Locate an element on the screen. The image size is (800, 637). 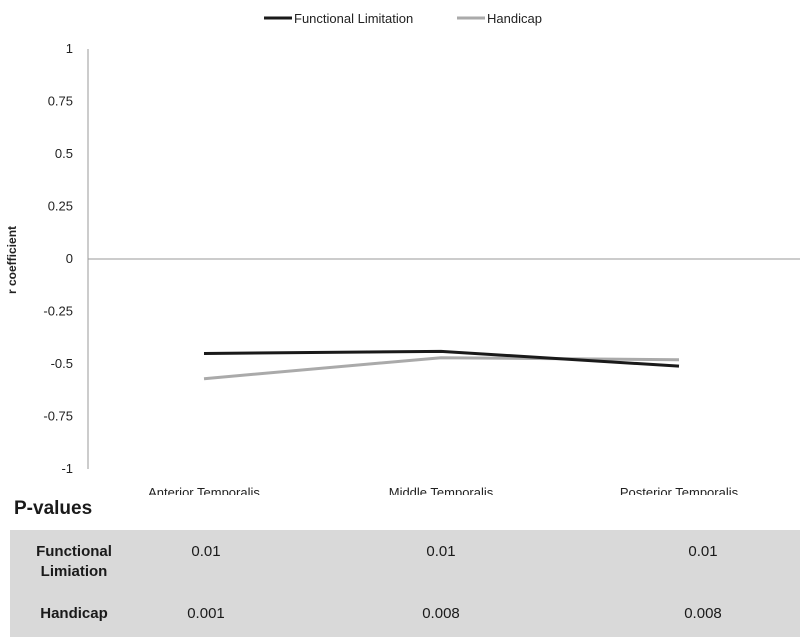
x-tick-label: Middle Temporalis is located at coordinates (441, 490).